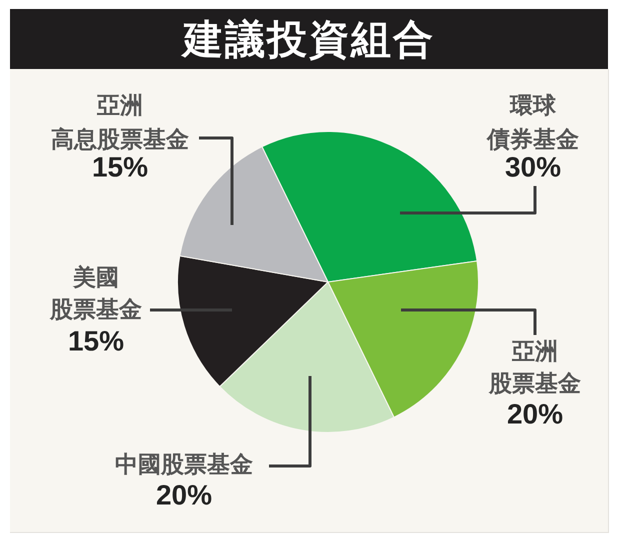  Describe the element at coordinates (534, 367) in the screenshot. I see `slice-label: 亞洲股票基金` at that location.